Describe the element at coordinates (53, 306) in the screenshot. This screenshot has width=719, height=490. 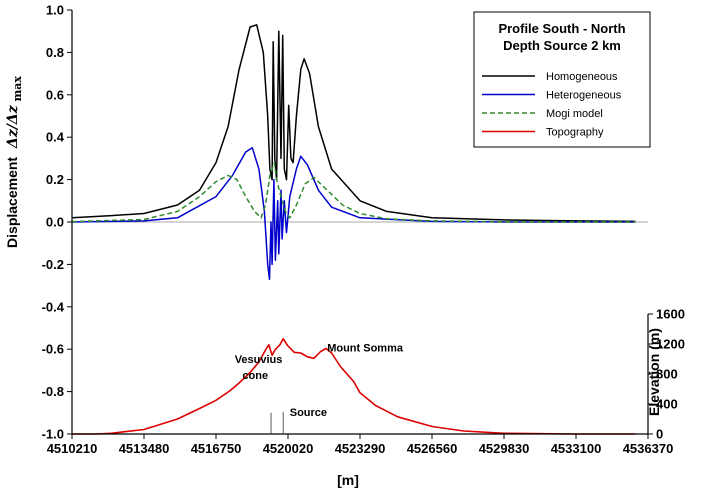
I see `y-tick-label: -0.4` at that location.